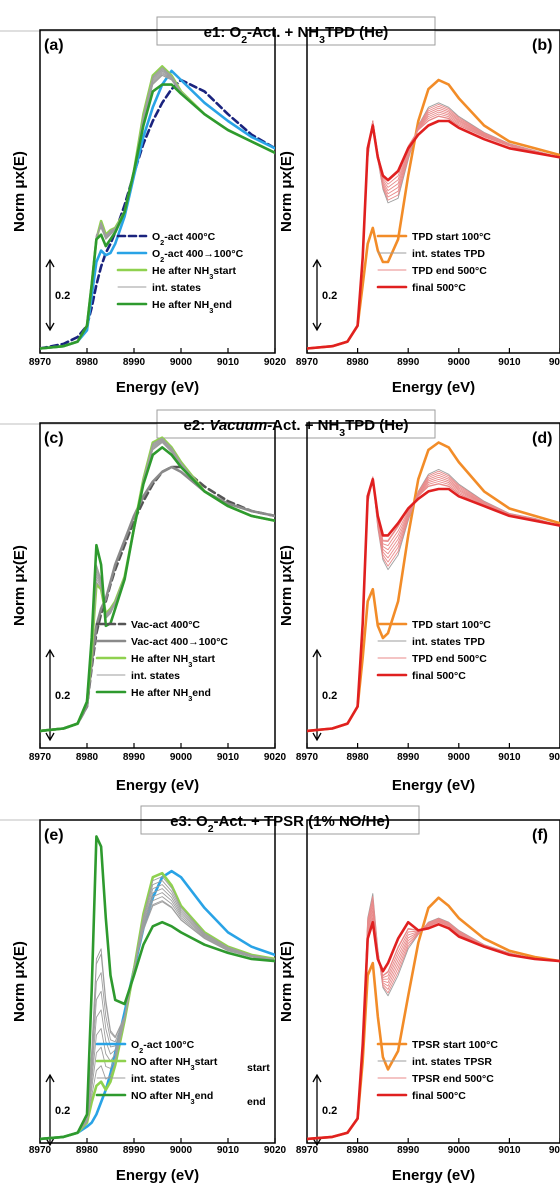  I want to click on legend-label-part: start, so click(224, 271).